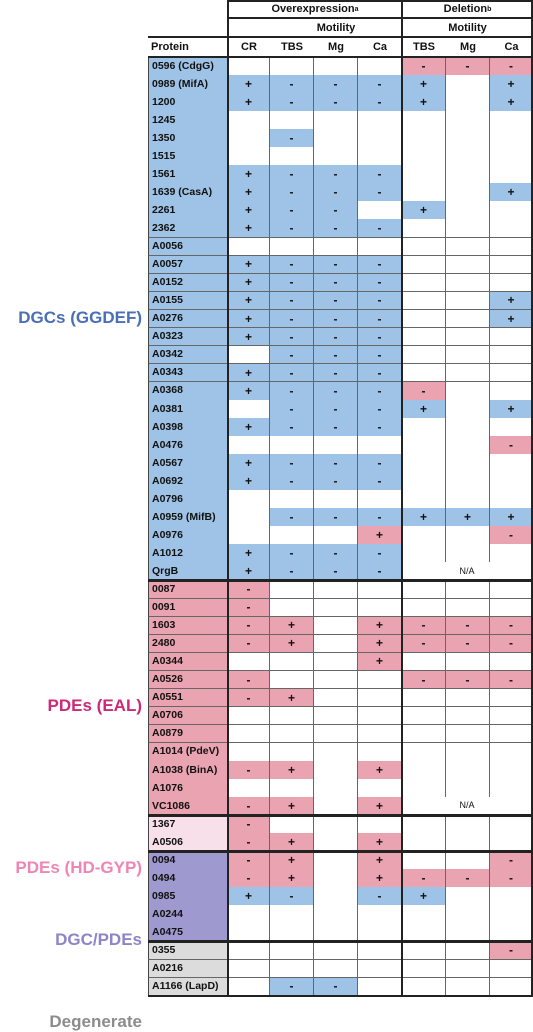 This screenshot has width=533, height=1032. Describe the element at coordinates (465, 9) in the screenshot. I see `deletion-label: Deletion` at that location.